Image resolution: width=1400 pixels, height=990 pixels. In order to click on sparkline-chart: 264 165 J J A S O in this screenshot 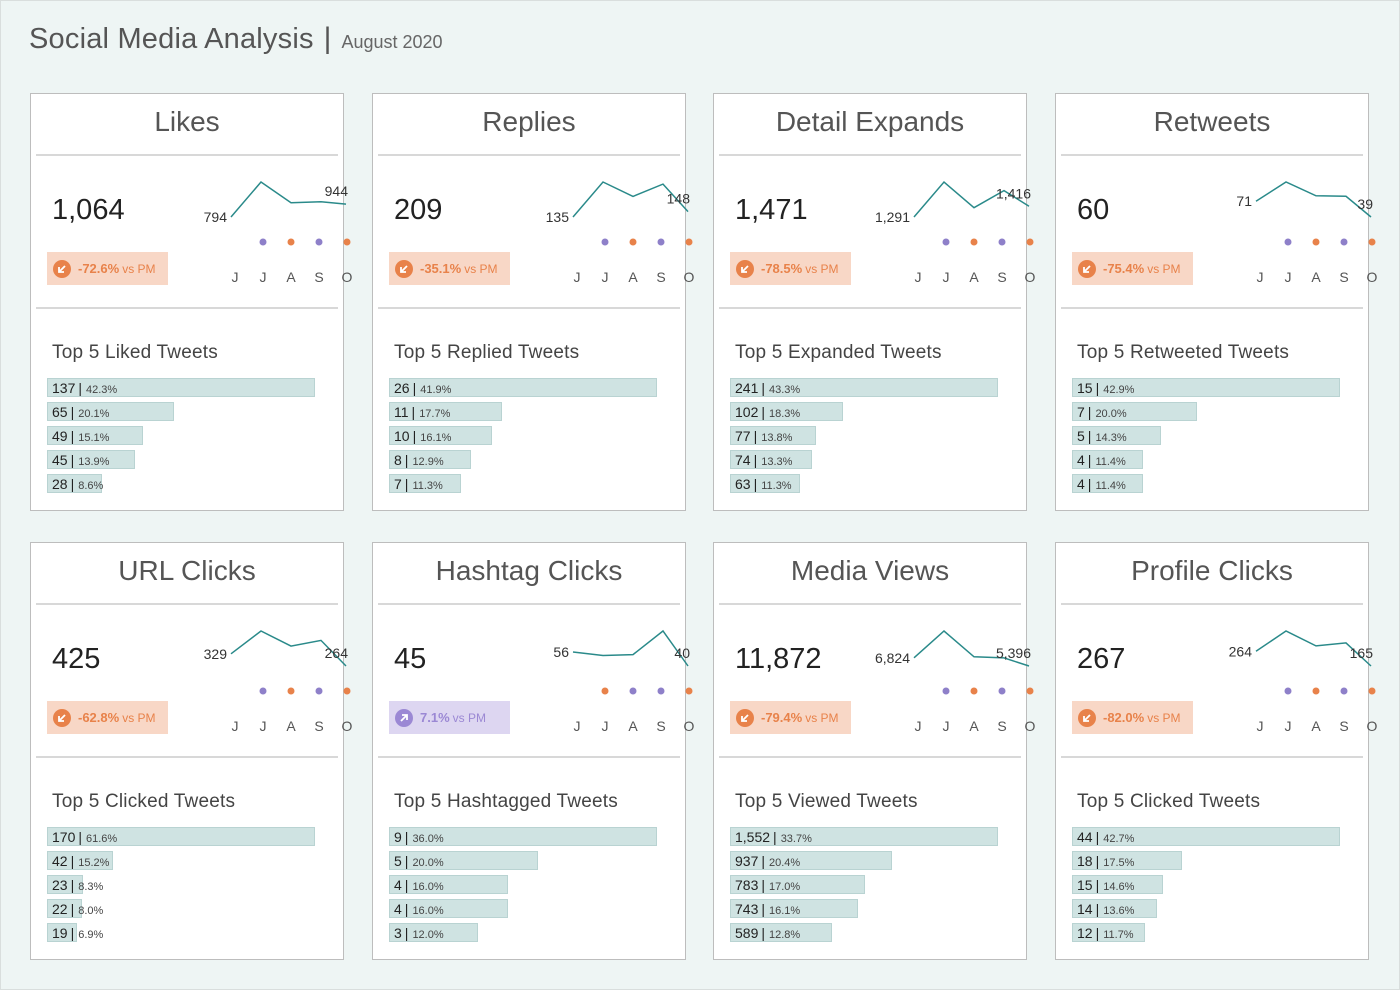, I will do `click(1303, 682)`.